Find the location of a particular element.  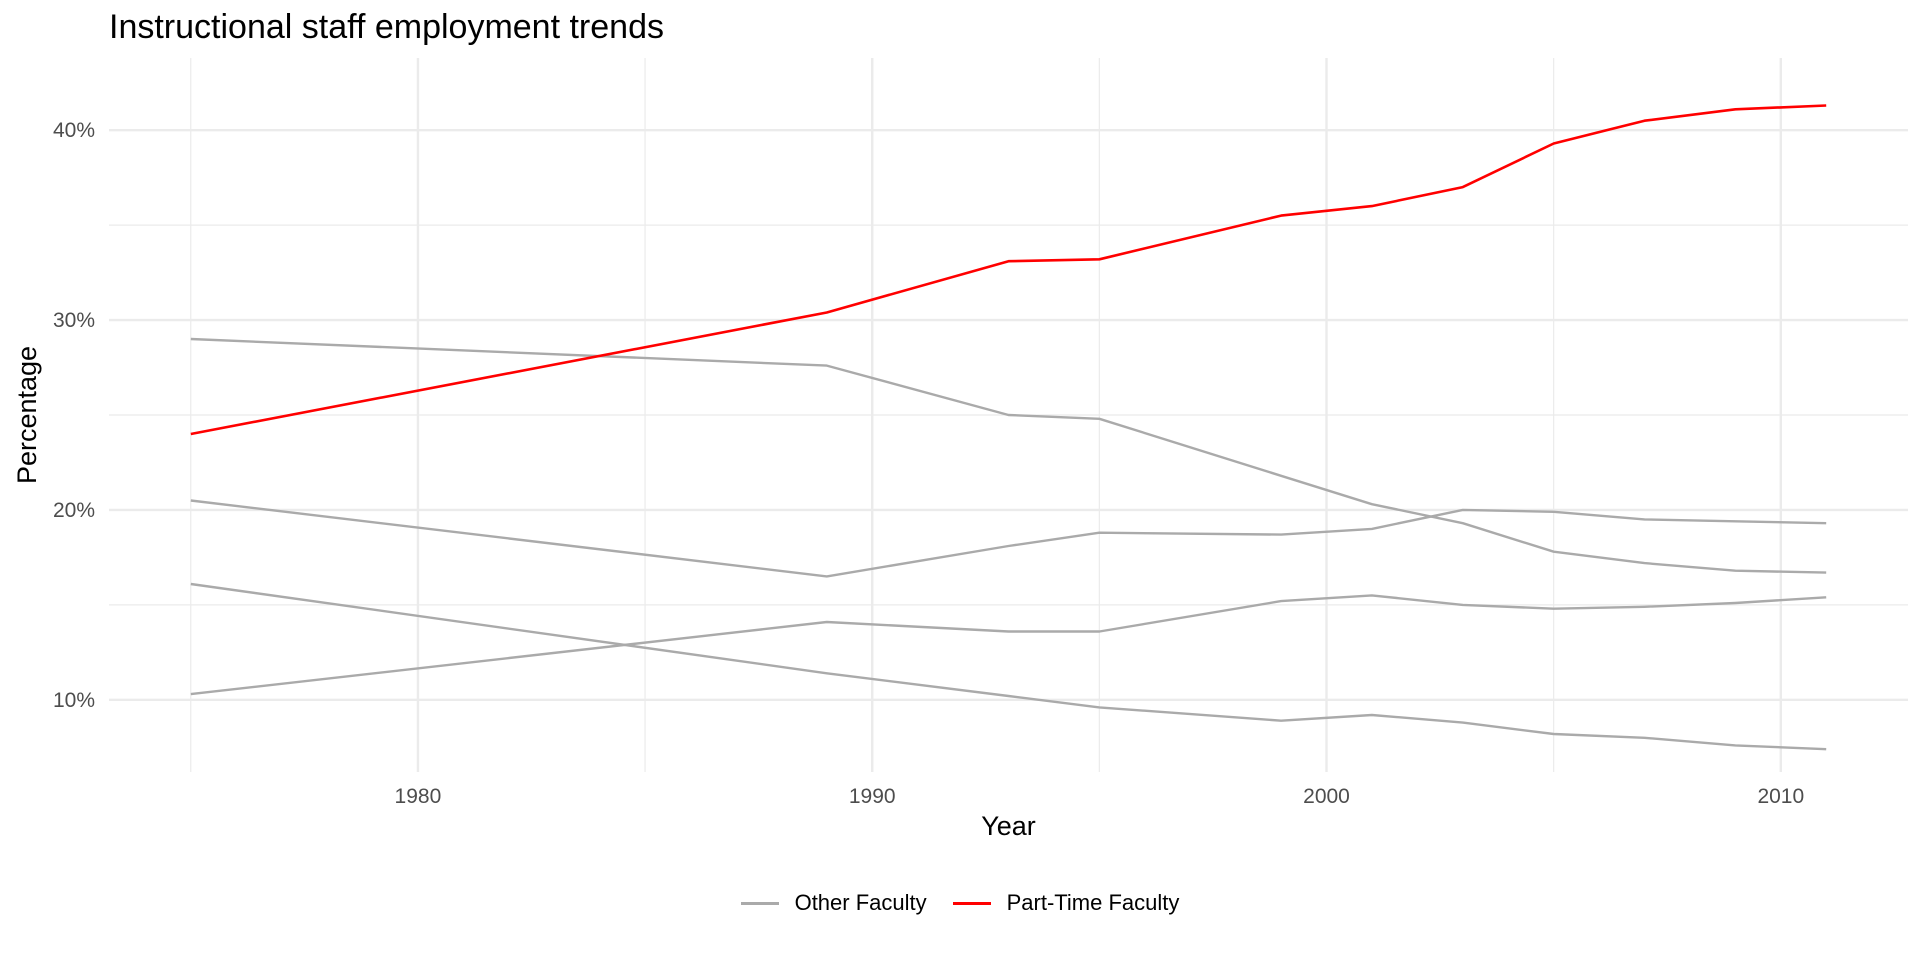

legend-label-other-faculty: Other Faculty is located at coordinates (860, 902).